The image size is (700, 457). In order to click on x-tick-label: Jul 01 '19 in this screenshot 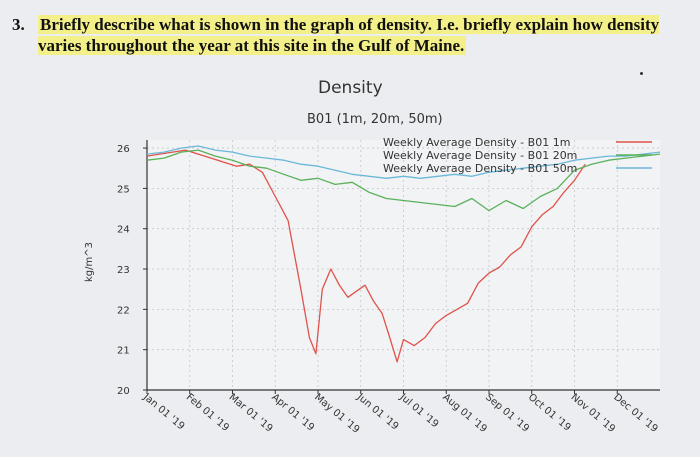, I will do `click(419, 410)`.